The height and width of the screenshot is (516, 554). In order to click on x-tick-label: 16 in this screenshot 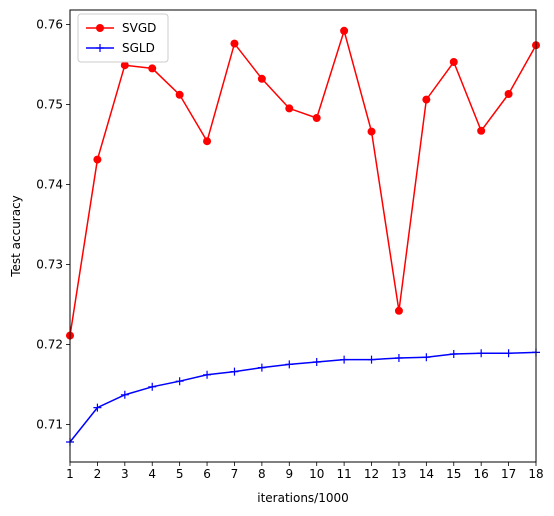, I will do `click(481, 474)`.